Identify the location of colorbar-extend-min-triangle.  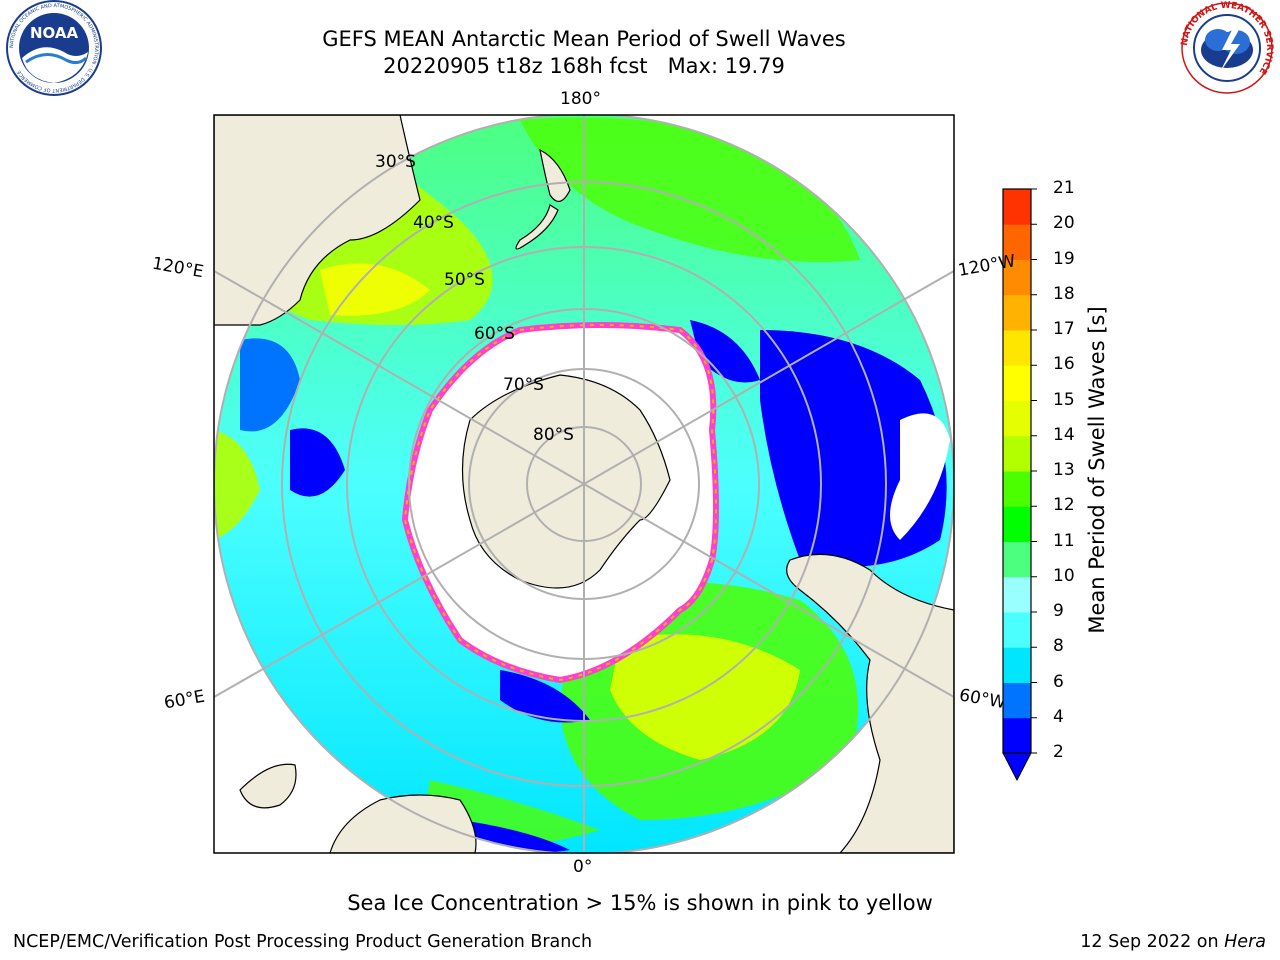
(1017, 767).